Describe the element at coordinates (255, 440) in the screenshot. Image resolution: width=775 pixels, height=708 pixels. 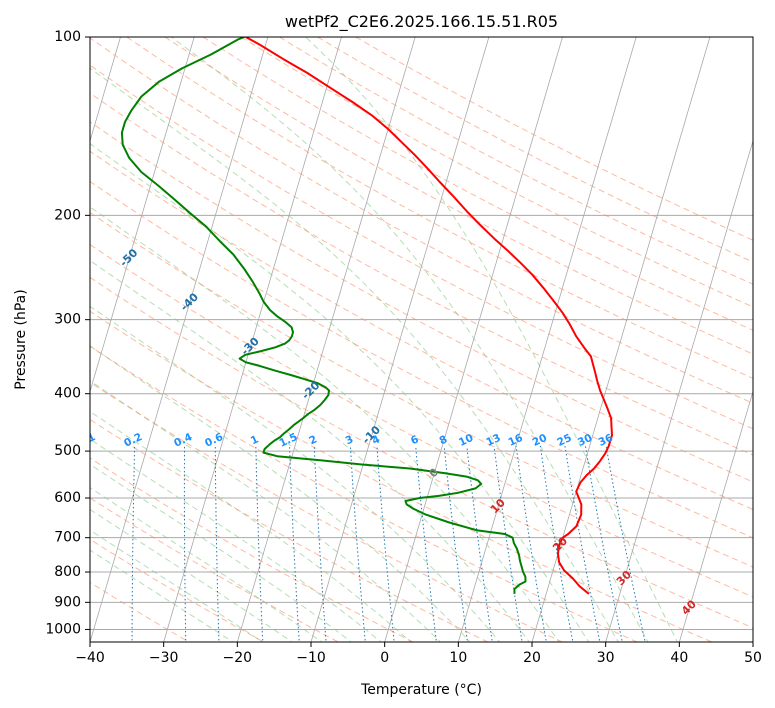
I see `mixing-ratio-label: 1` at that location.